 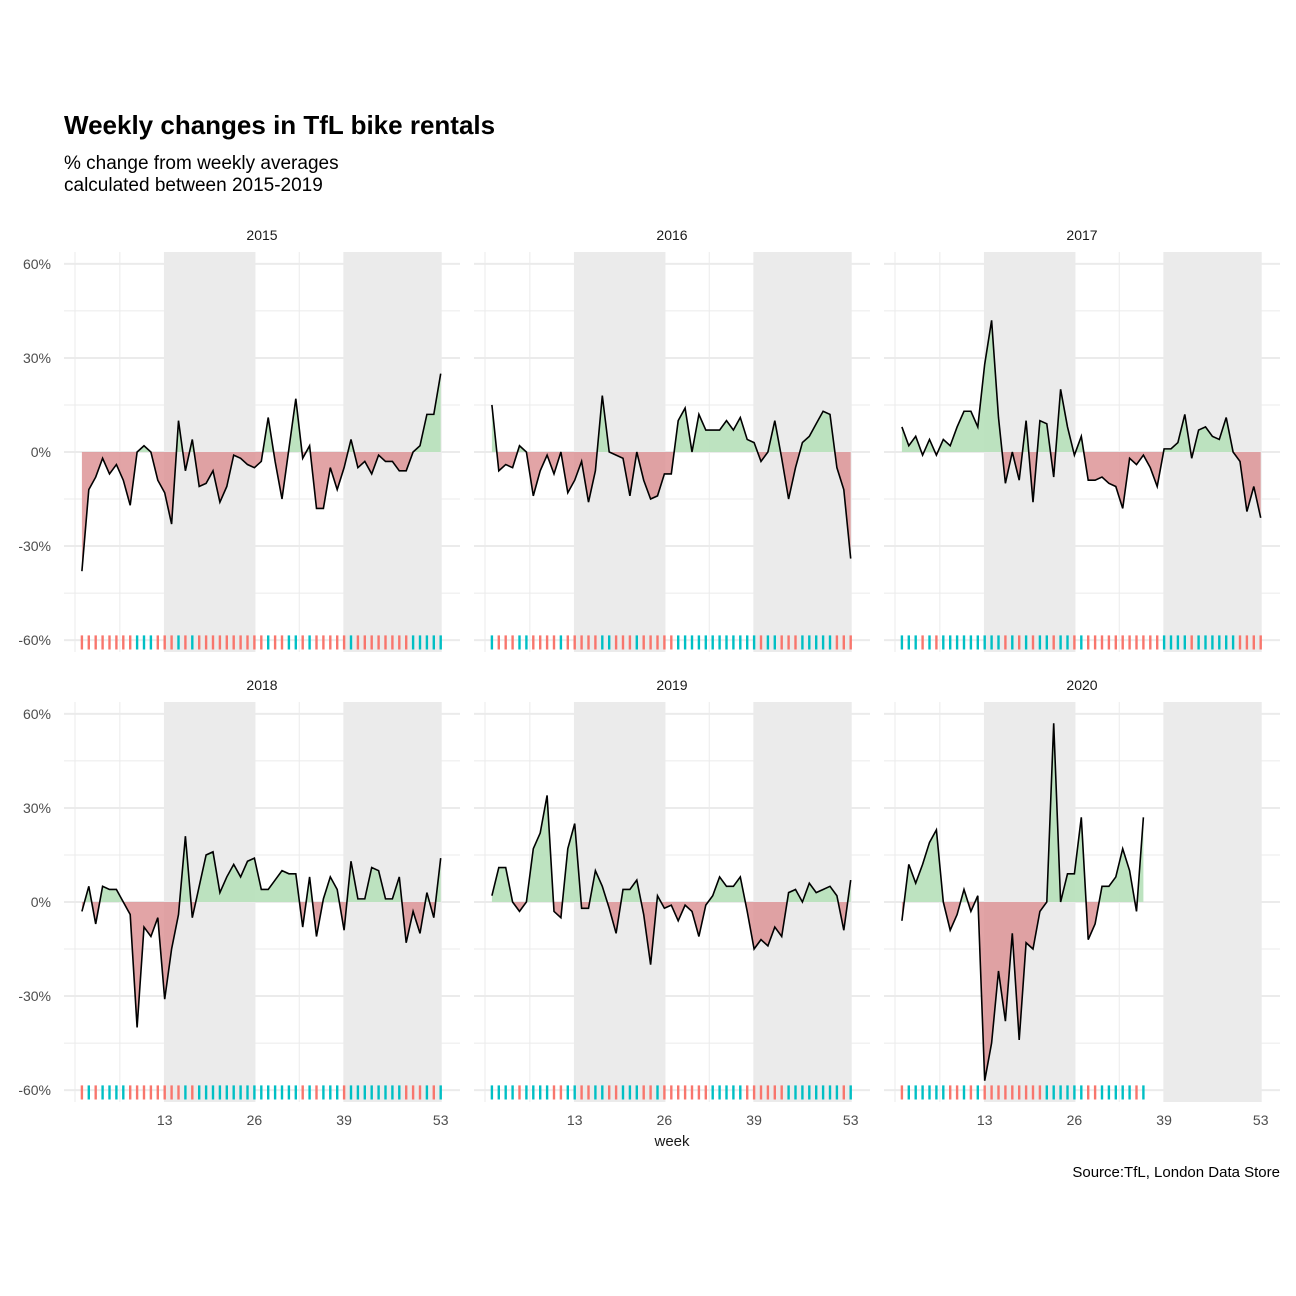 What do you see at coordinates (201, 163) in the screenshot?
I see `subtitle-line-1: % change from weekly averages` at bounding box center [201, 163].